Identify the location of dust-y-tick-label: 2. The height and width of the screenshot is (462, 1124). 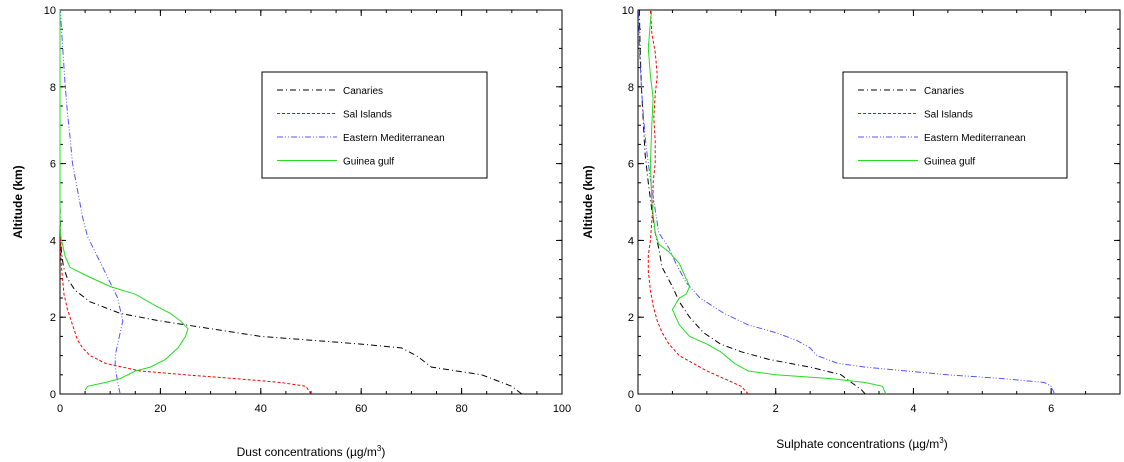
(53, 318).